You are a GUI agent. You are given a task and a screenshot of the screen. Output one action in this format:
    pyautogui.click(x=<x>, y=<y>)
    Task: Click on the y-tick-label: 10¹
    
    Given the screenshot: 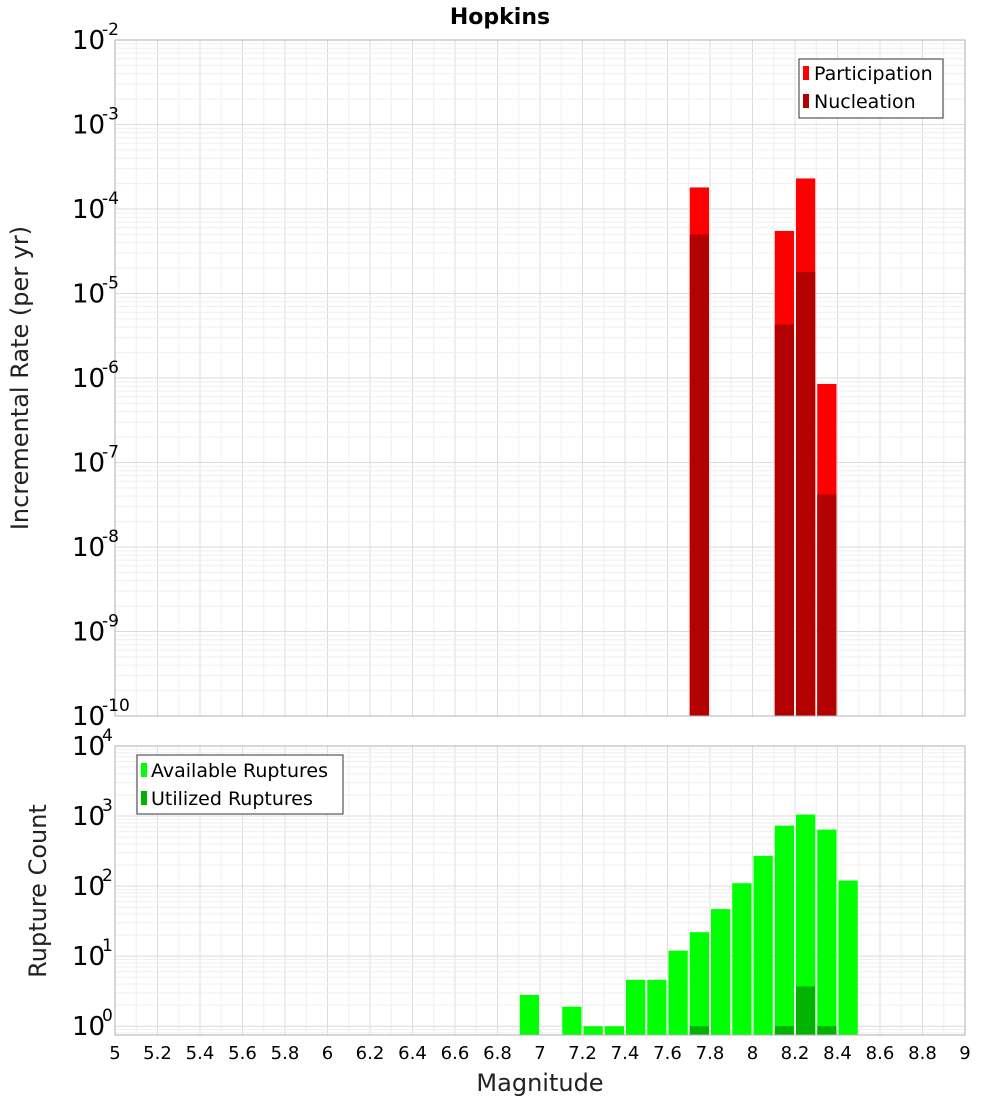 What is the action you would take?
    pyautogui.click(x=92, y=954)
    